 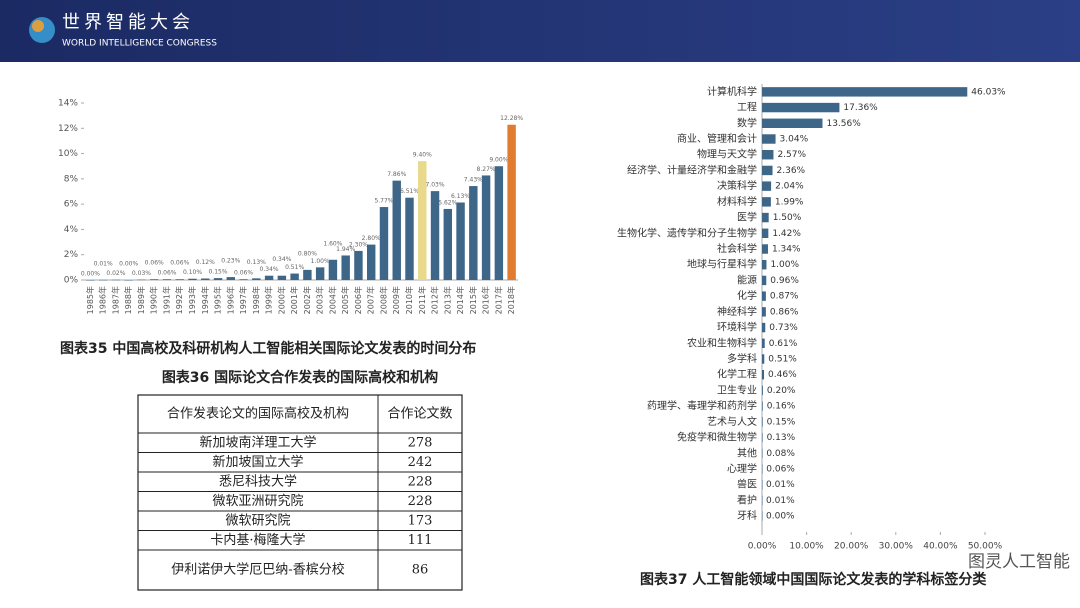 I want to click on y-tick-label: 8%, so click(x=71, y=179).